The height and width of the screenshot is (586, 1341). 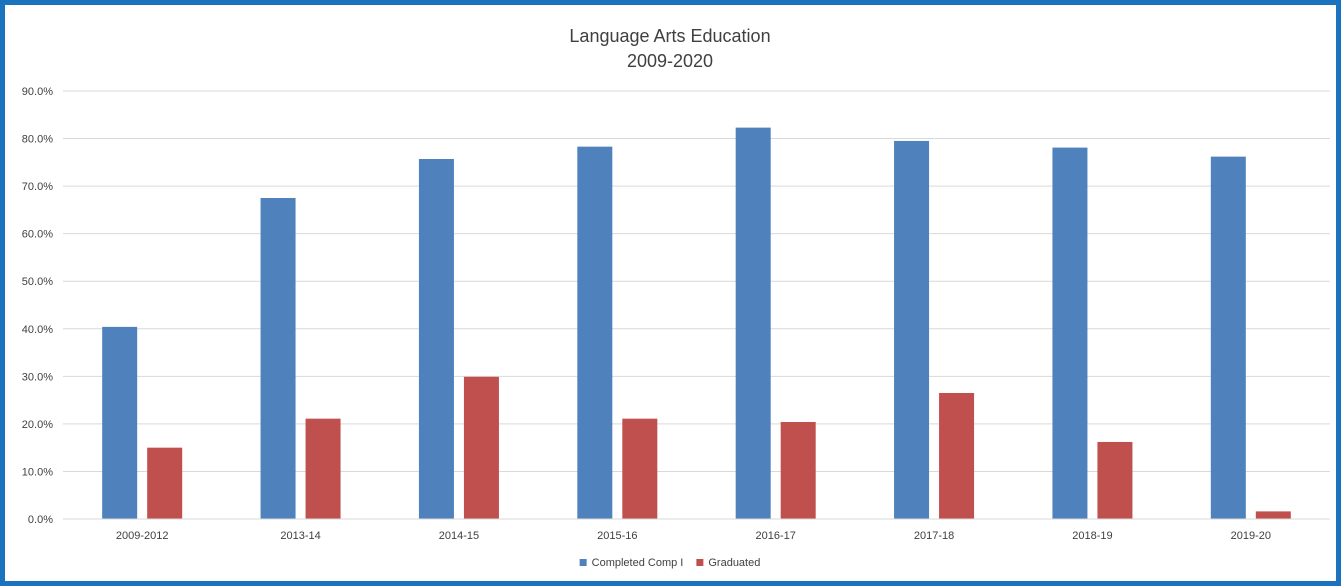 What do you see at coordinates (669, 36) in the screenshot?
I see `chart-title-line-1: Language Arts Education` at bounding box center [669, 36].